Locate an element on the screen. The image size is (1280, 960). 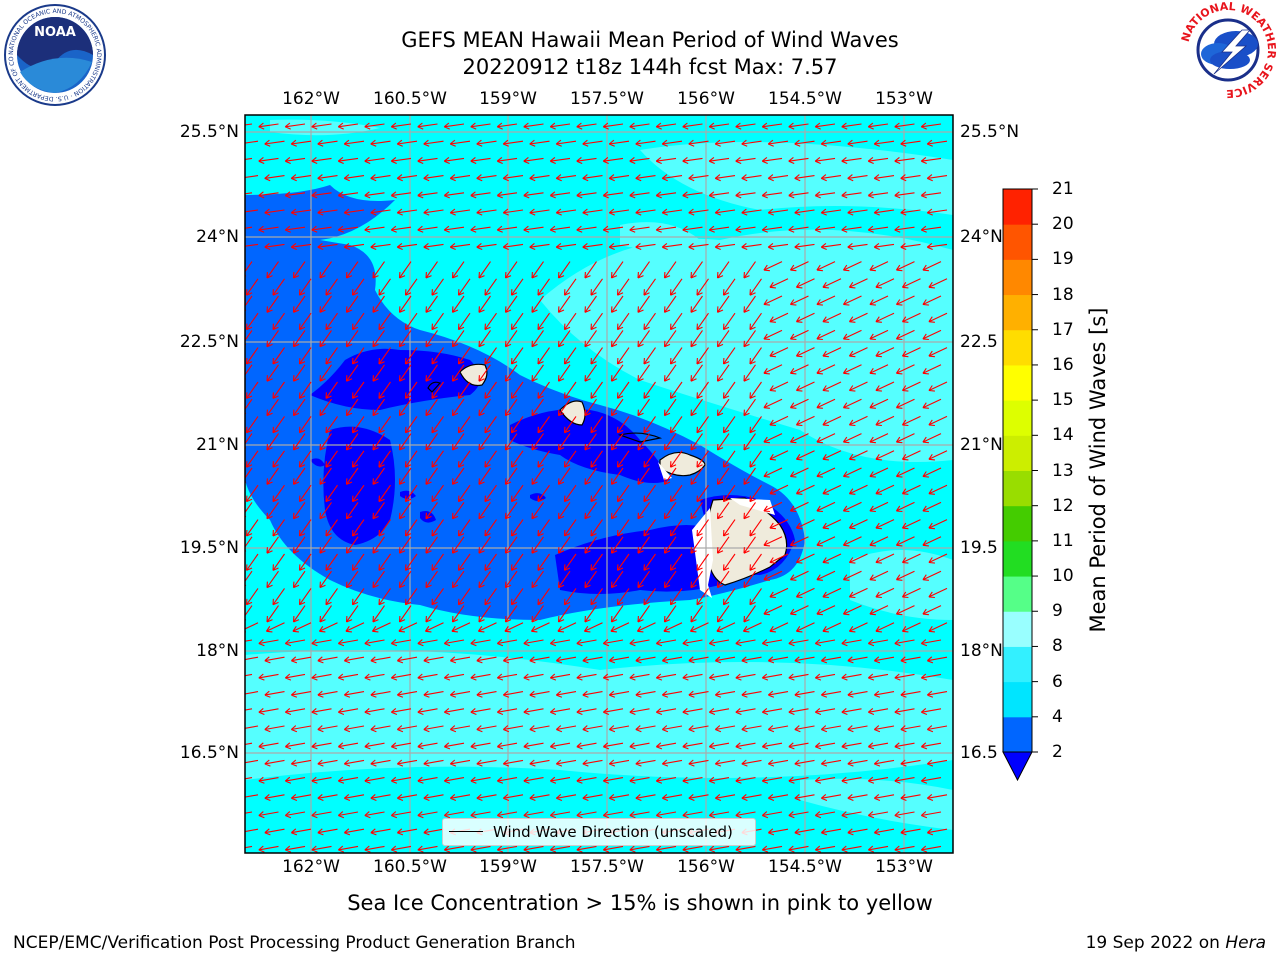
colorbar-tick-label: 10 is located at coordinates (1063, 576).